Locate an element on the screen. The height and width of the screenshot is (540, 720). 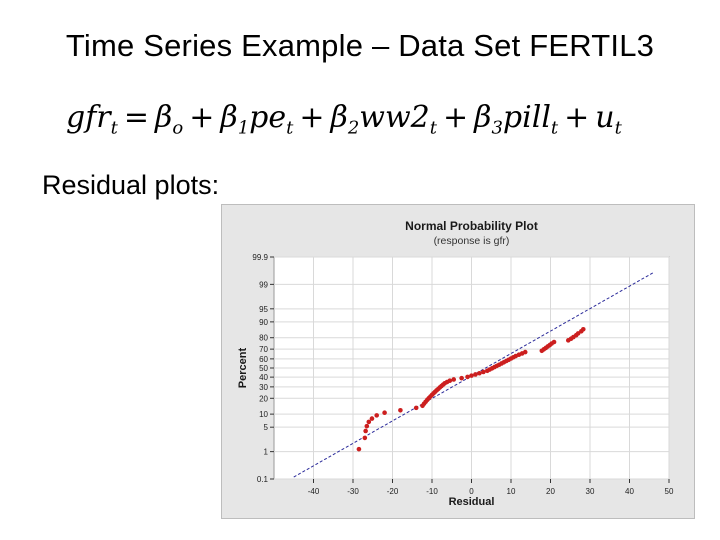
y-tick-label: 0.1 is located at coordinates (263, 479).